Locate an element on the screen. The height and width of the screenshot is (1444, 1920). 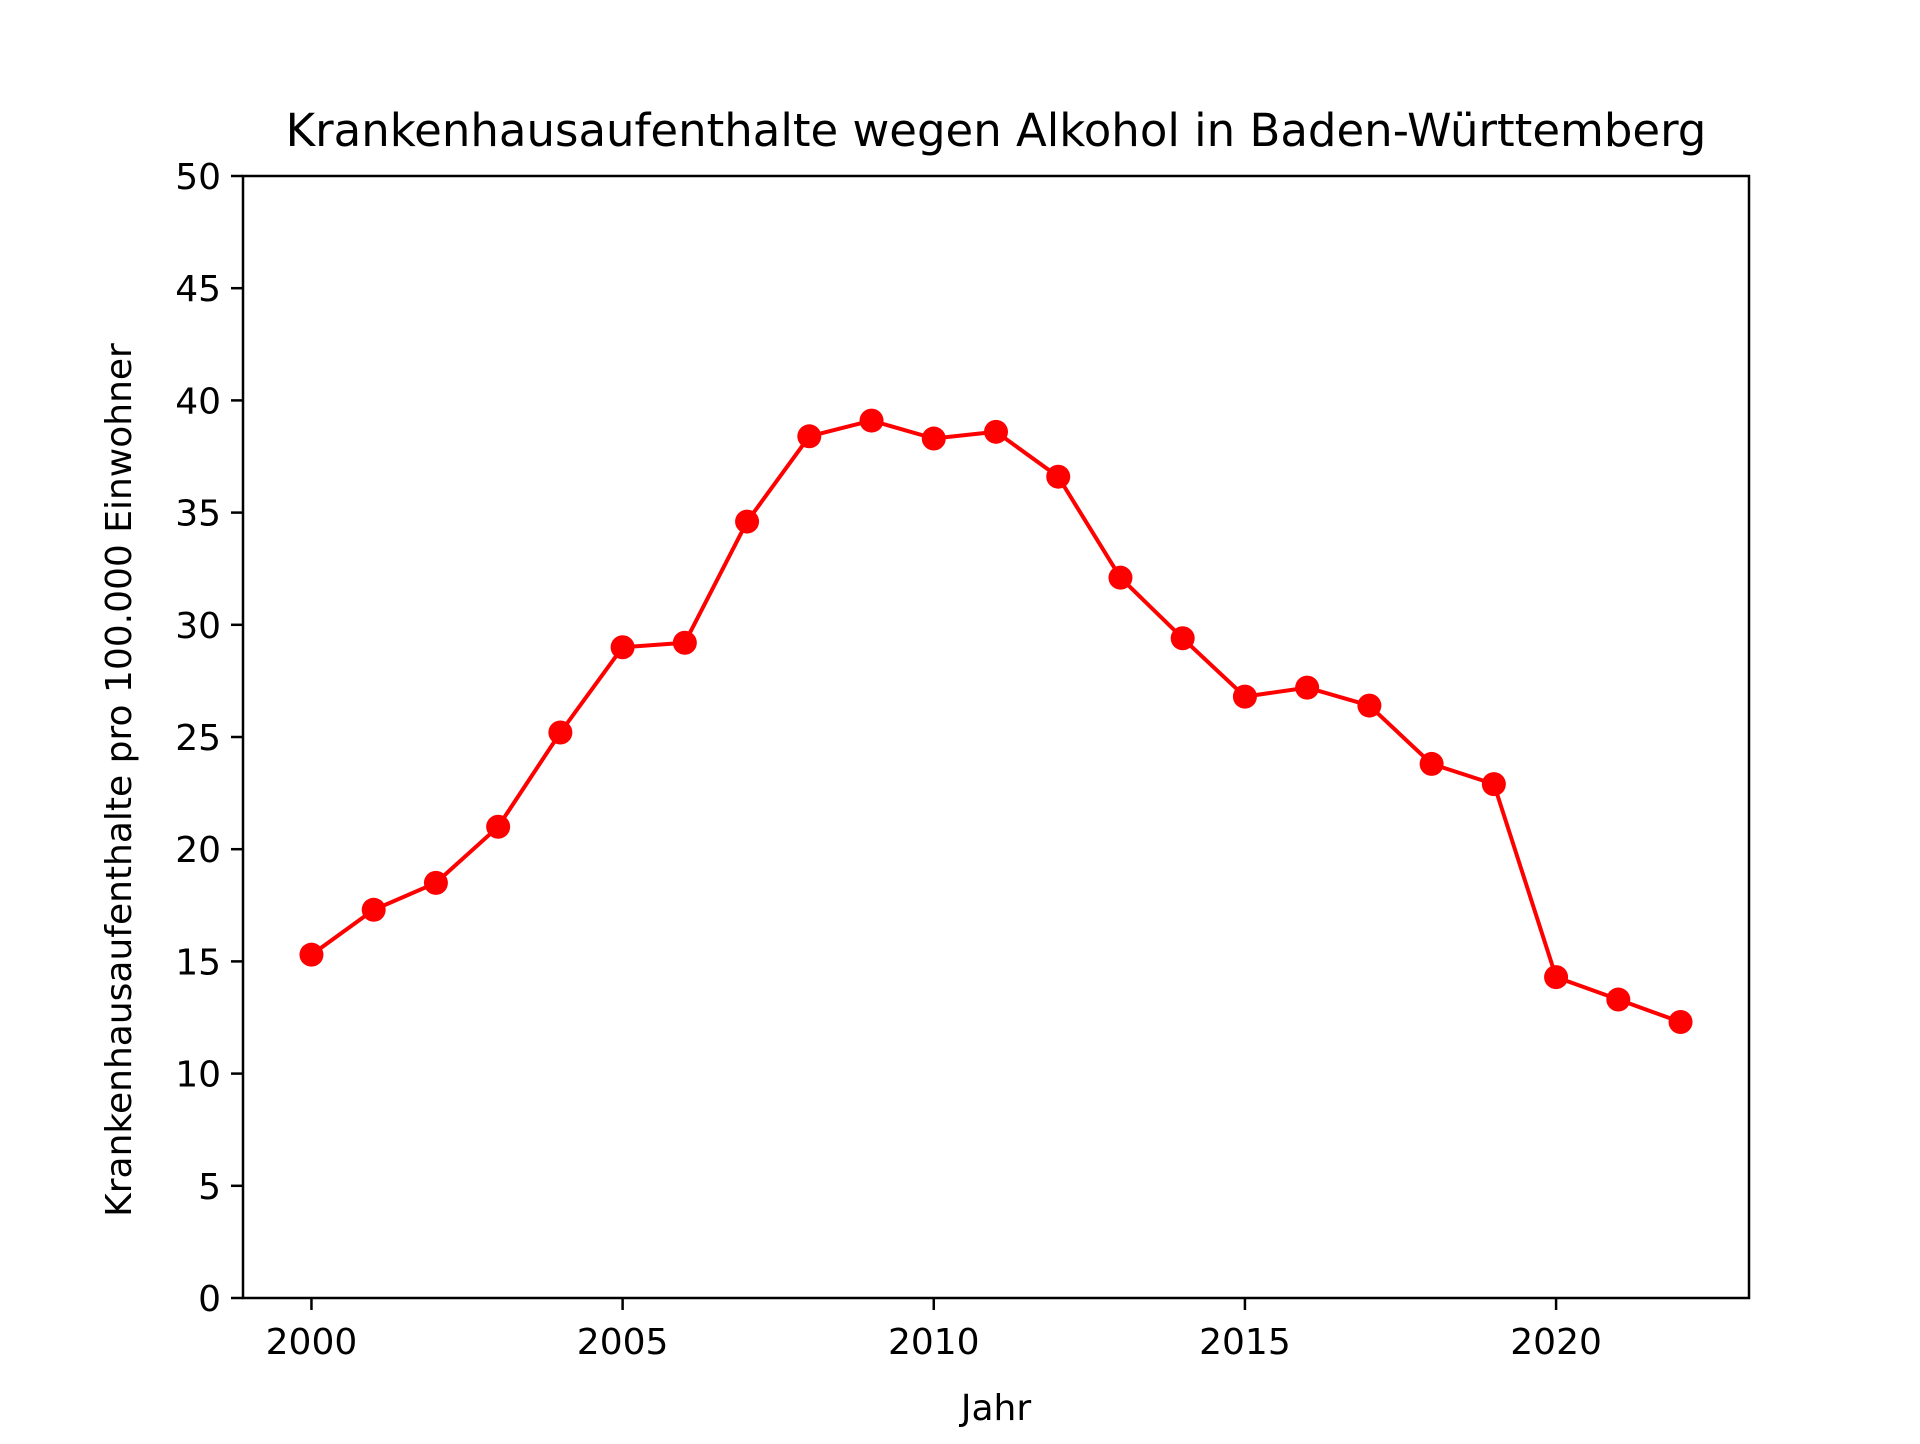
y-tick-label: 0 is located at coordinates (209, 1299).